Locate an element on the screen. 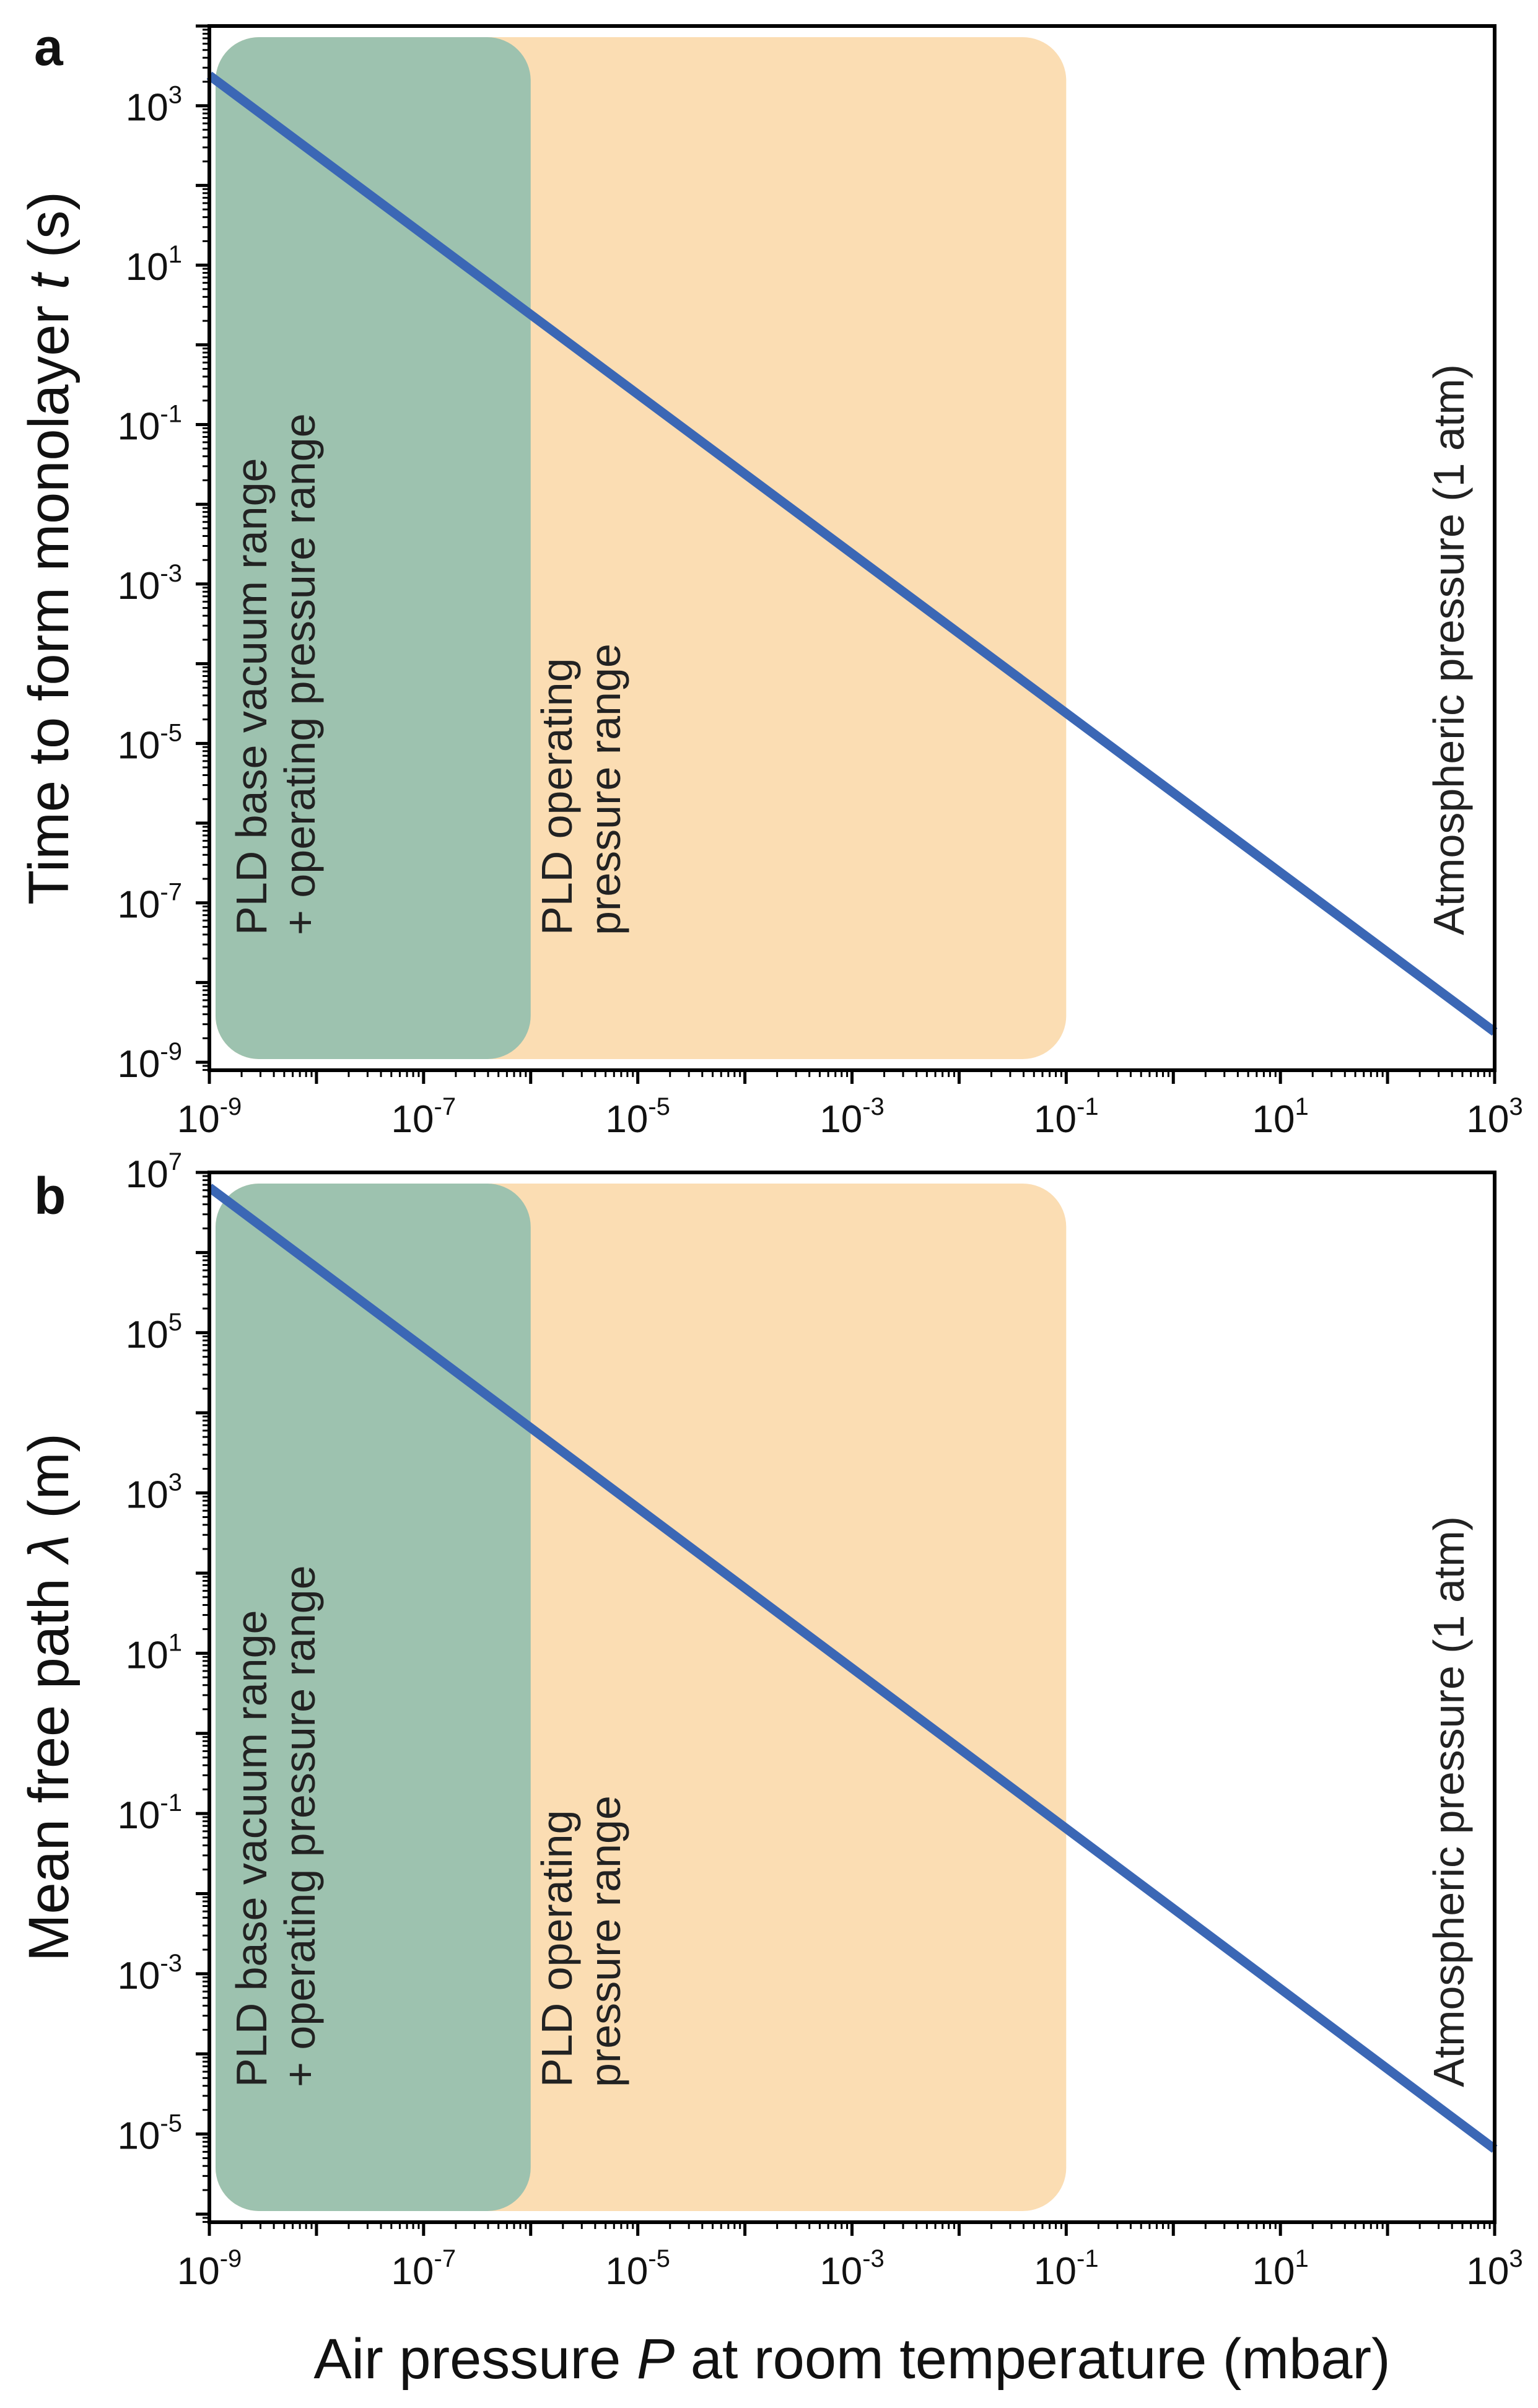 The width and height of the screenshot is (1538, 2408). y-axis-title-unit: (m) is located at coordinates (49, 1483).